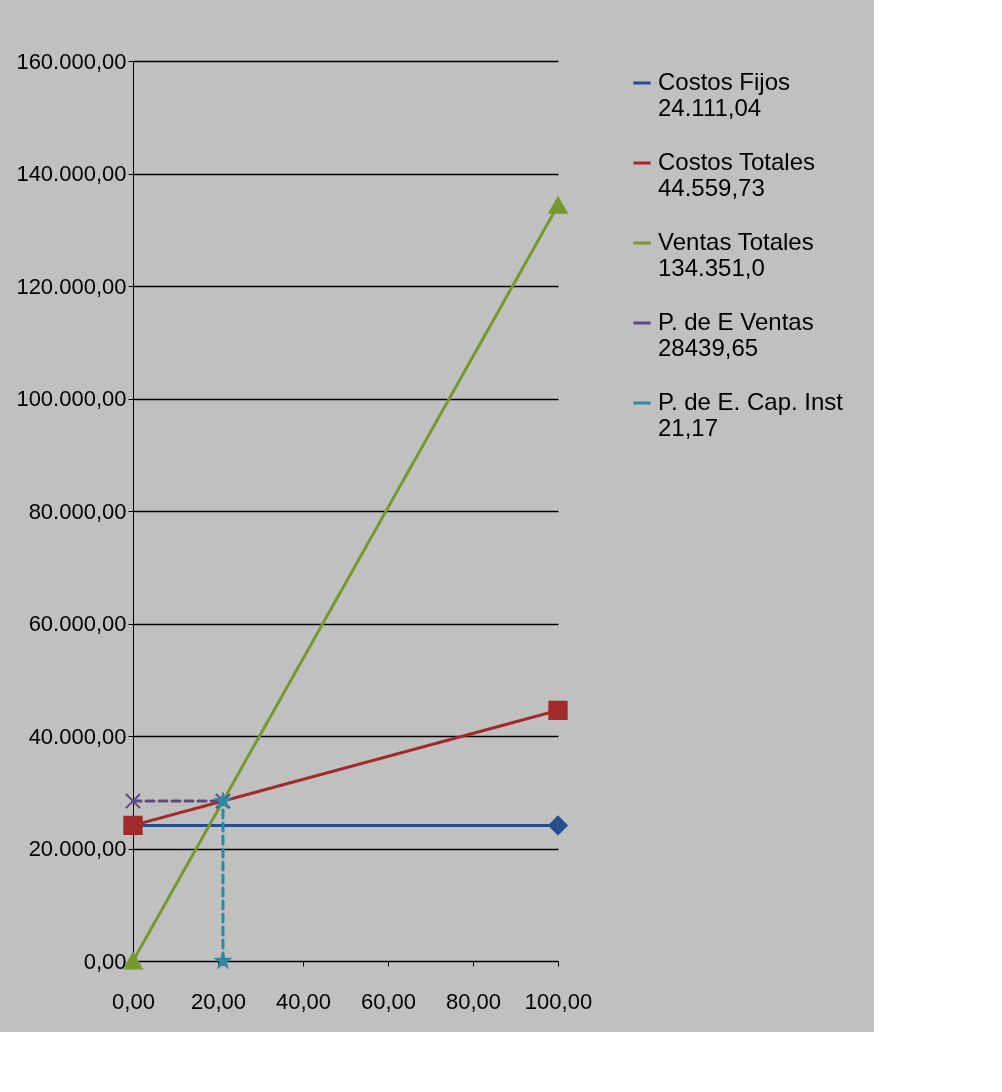 This screenshot has width=1002, height=1092. Describe the element at coordinates (303, 1001) in the screenshot. I see `x-tick-label: 40,00` at that location.